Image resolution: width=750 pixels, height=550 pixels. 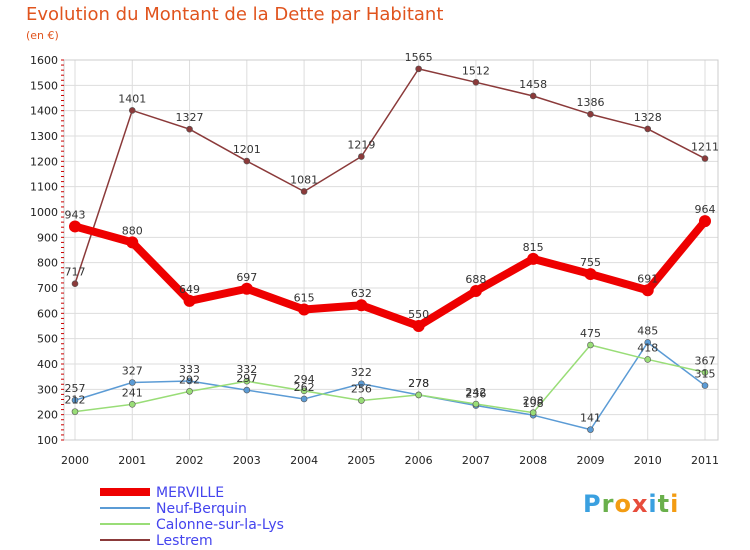 I want to click on logo-letter: P, so click(x=592, y=504).